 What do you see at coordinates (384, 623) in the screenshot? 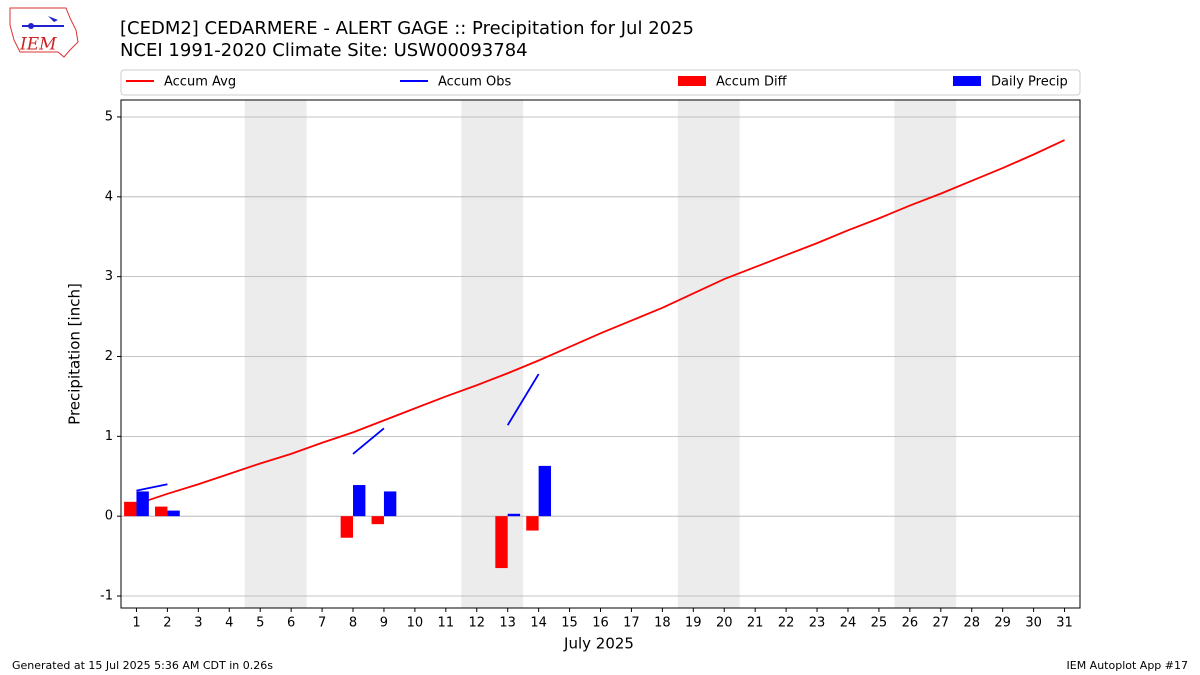
I see `x-tick-label: 9` at bounding box center [384, 623].